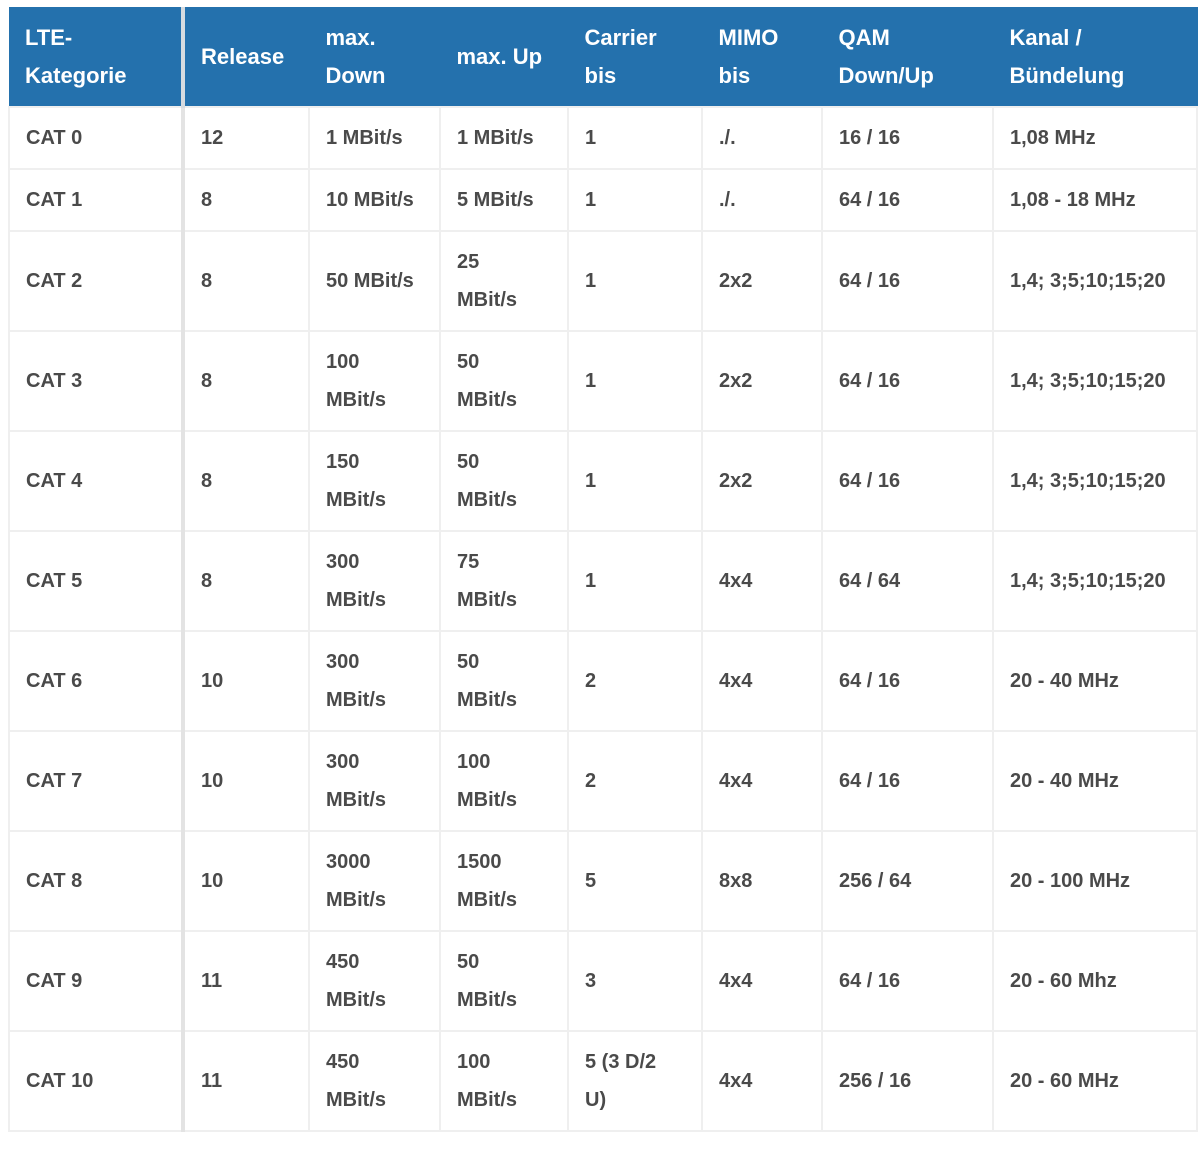 Image resolution: width=1201 pixels, height=1156 pixels. Describe the element at coordinates (635, 681) in the screenshot. I see `cell-carrier: 2` at that location.